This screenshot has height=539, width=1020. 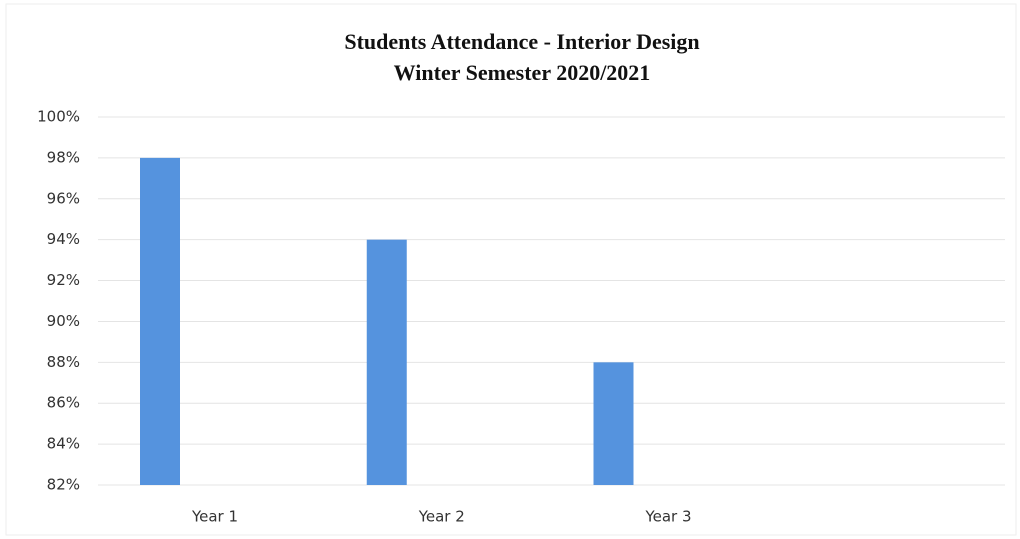 I want to click on x-tick-label: Year 1, so click(x=214, y=517).